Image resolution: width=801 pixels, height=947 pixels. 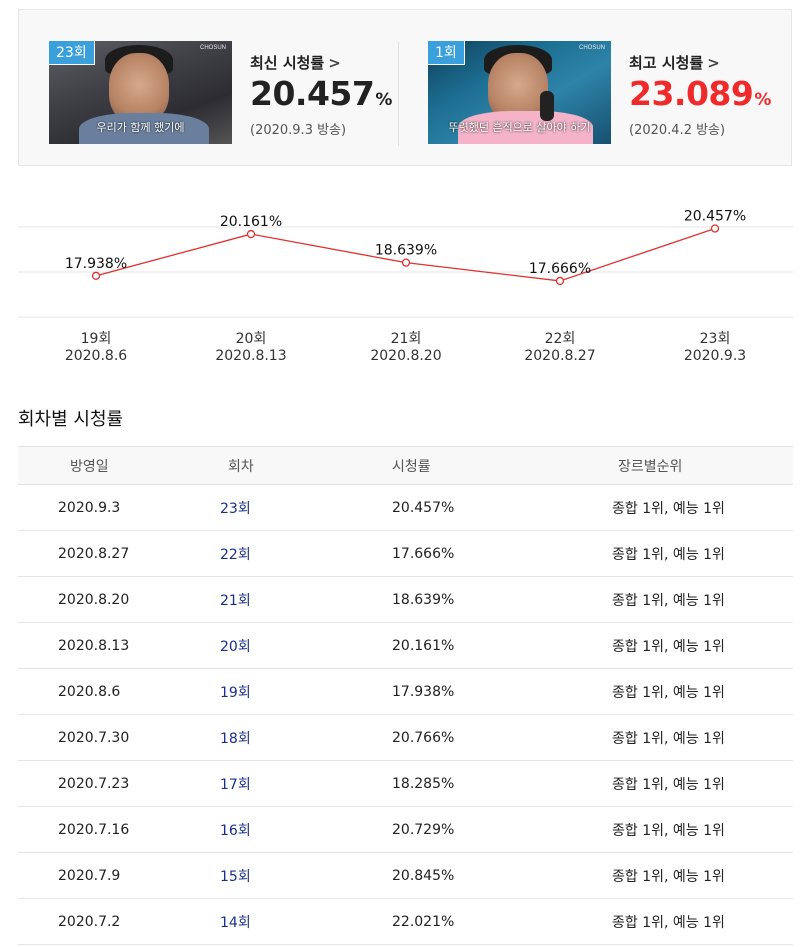 I want to click on rating-cell: 20.161%, so click(x=423, y=645).